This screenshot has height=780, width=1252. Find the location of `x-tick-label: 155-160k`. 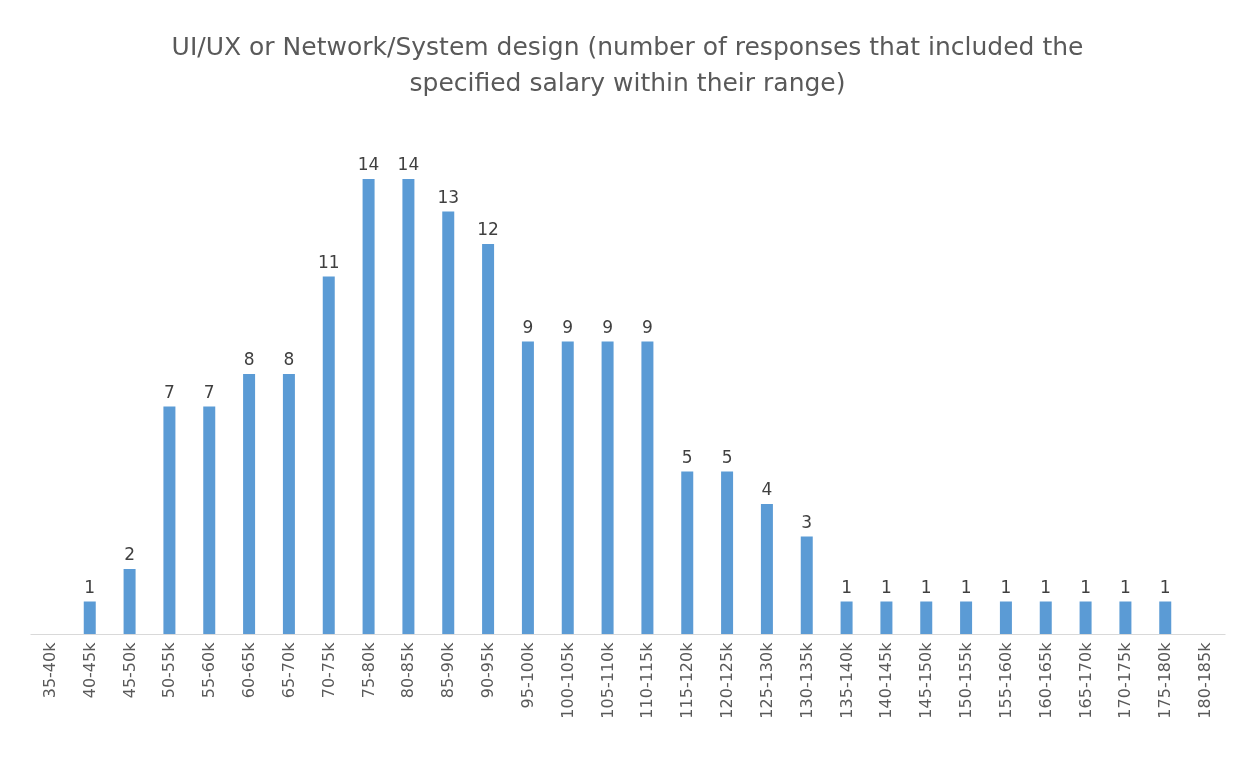

x-tick-label: 155-160k is located at coordinates (1005, 680).